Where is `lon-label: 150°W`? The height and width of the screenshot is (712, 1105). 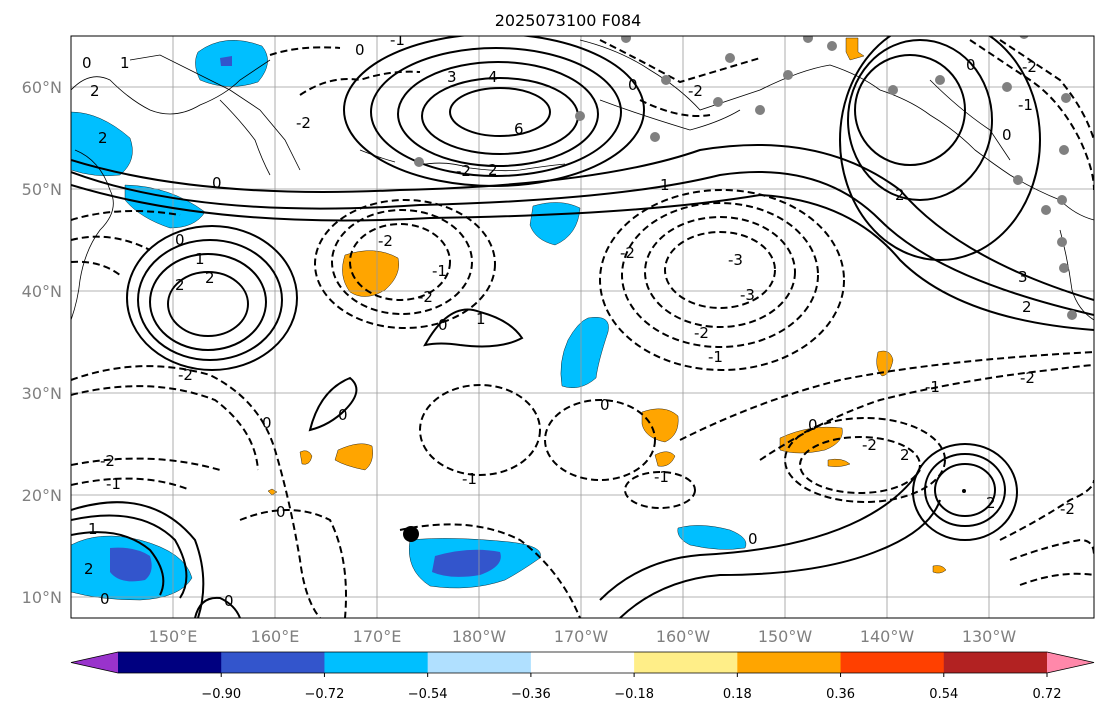
lon-label: 150°W is located at coordinates (785, 636).